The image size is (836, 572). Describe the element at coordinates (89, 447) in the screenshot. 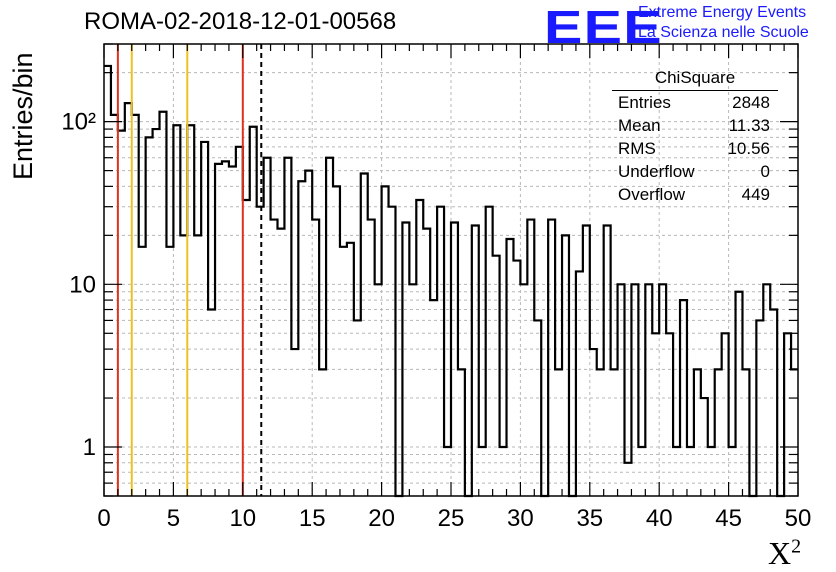

I see `y-tick-label: 1` at that location.